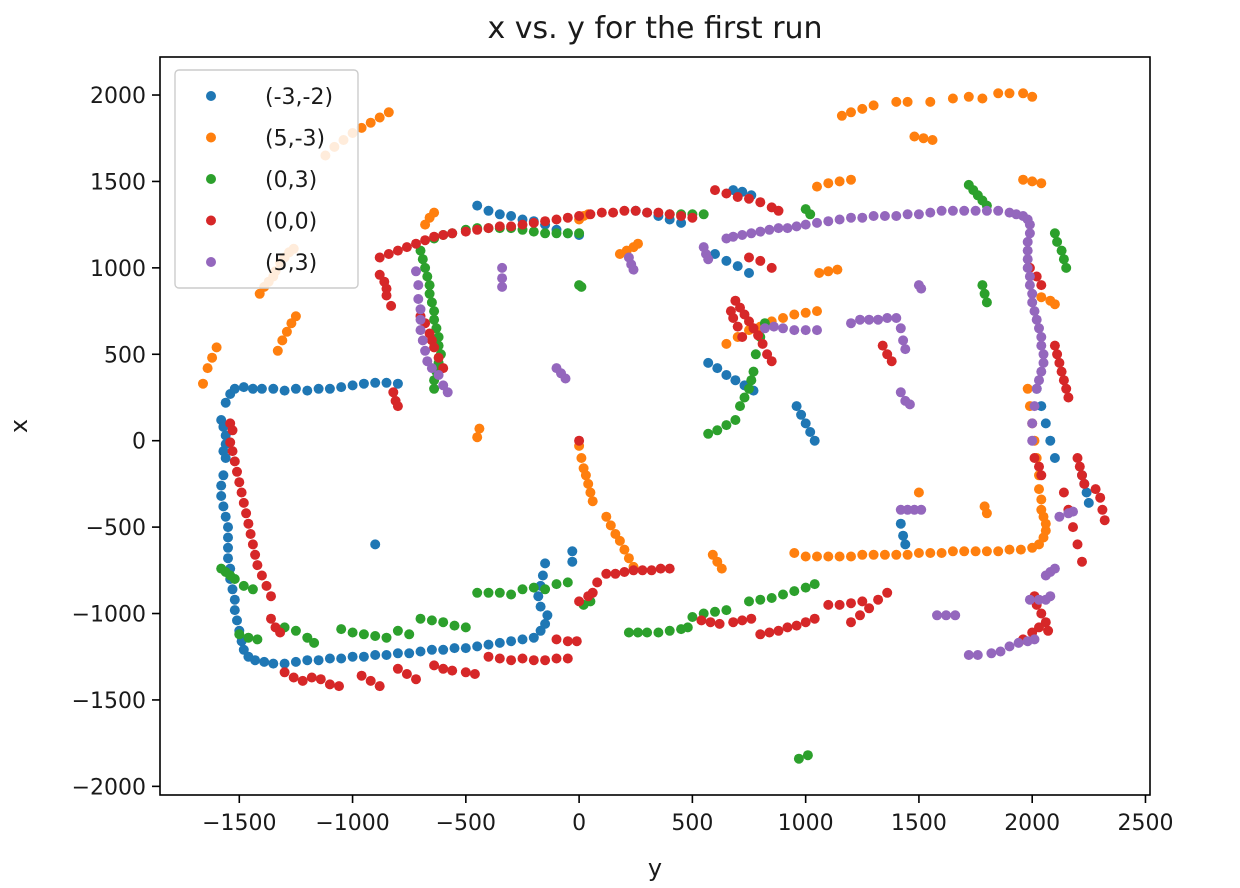  I want to click on legend-label: (-3,-2), so click(299, 97).